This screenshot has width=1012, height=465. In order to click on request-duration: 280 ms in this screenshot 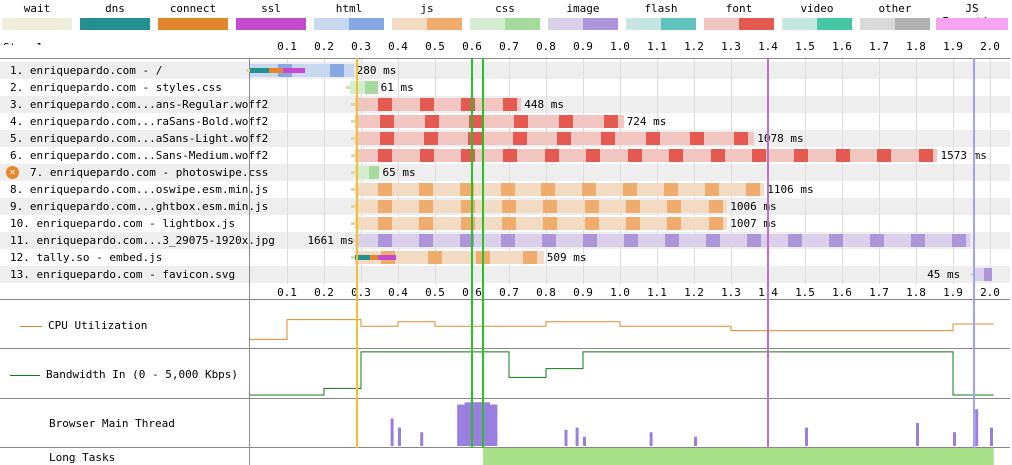, I will do `click(376, 70)`.